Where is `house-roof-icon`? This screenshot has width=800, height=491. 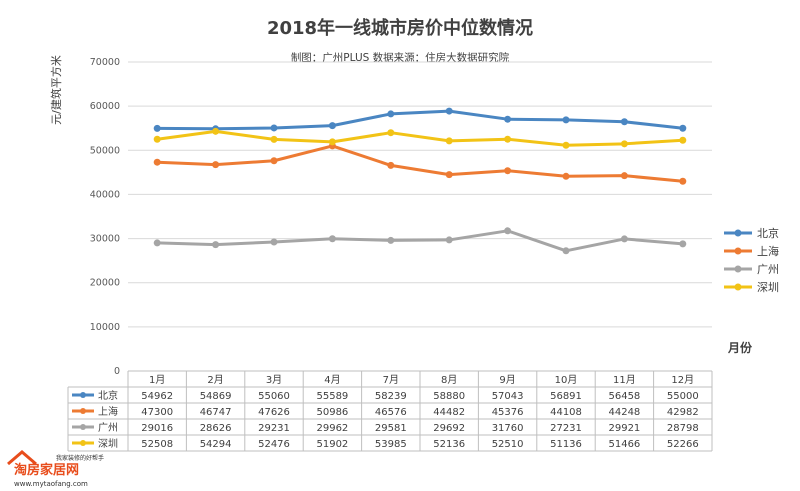 house-roof-icon is located at coordinates (22, 458).